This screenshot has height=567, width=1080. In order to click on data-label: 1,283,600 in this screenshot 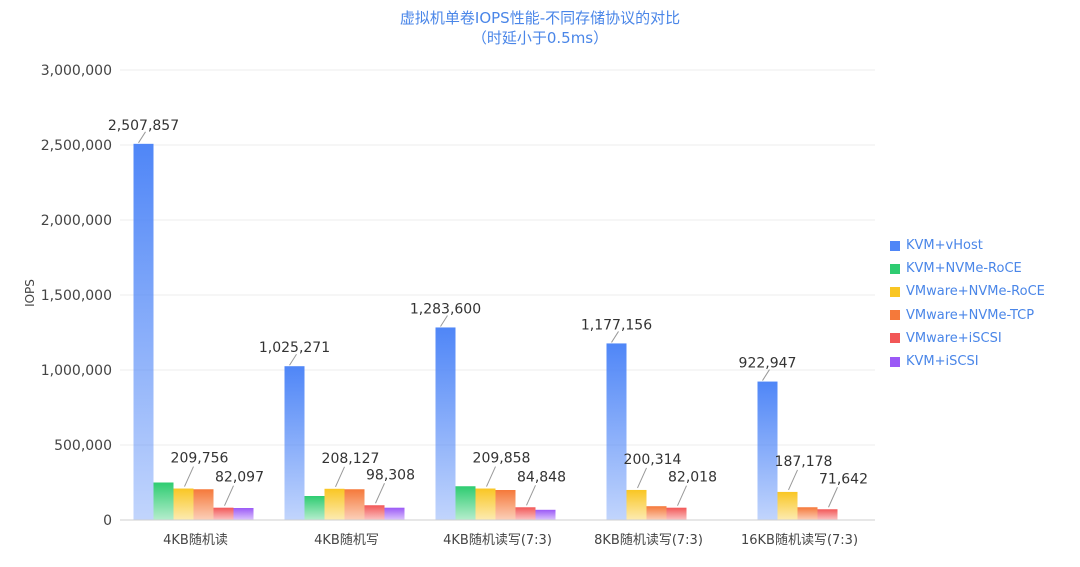, I will do `click(445, 309)`.